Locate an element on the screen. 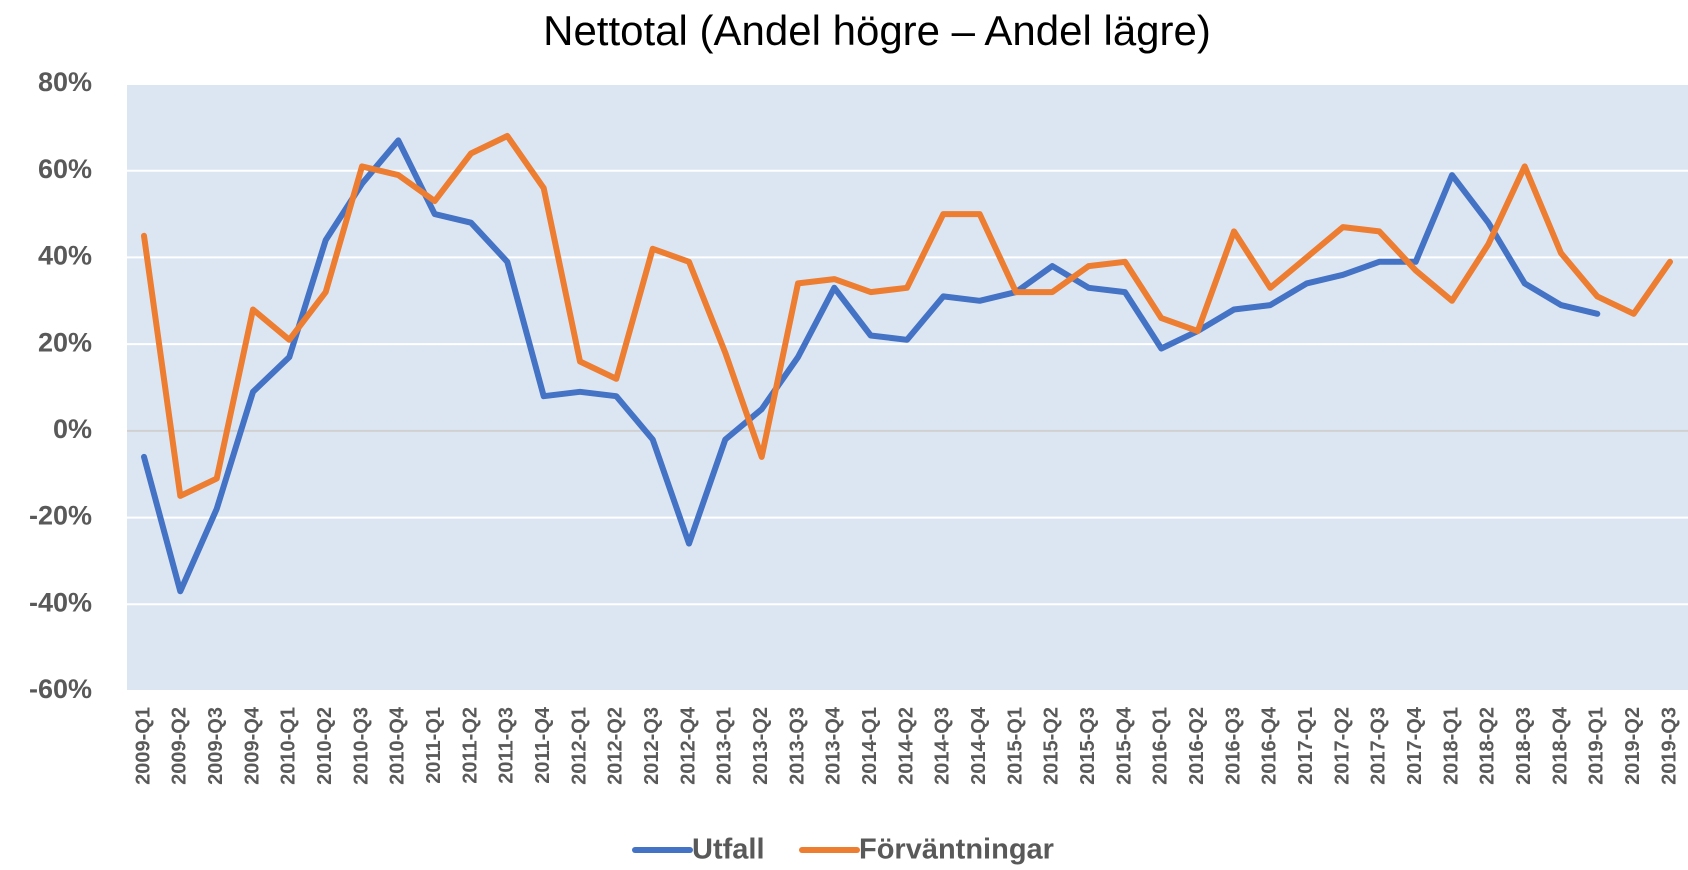 Image resolution: width=1688 pixels, height=870 pixels. x-tick-label: 2019-Q1 is located at coordinates (1597, 746).